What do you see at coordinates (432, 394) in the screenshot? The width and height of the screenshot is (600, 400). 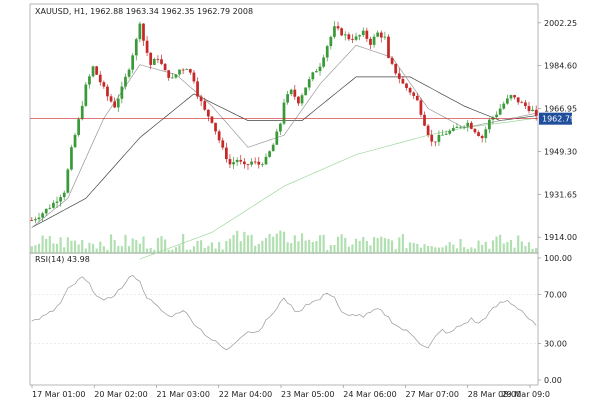 I see `time-tick-label: 27 Mar 07:00` at bounding box center [432, 394].